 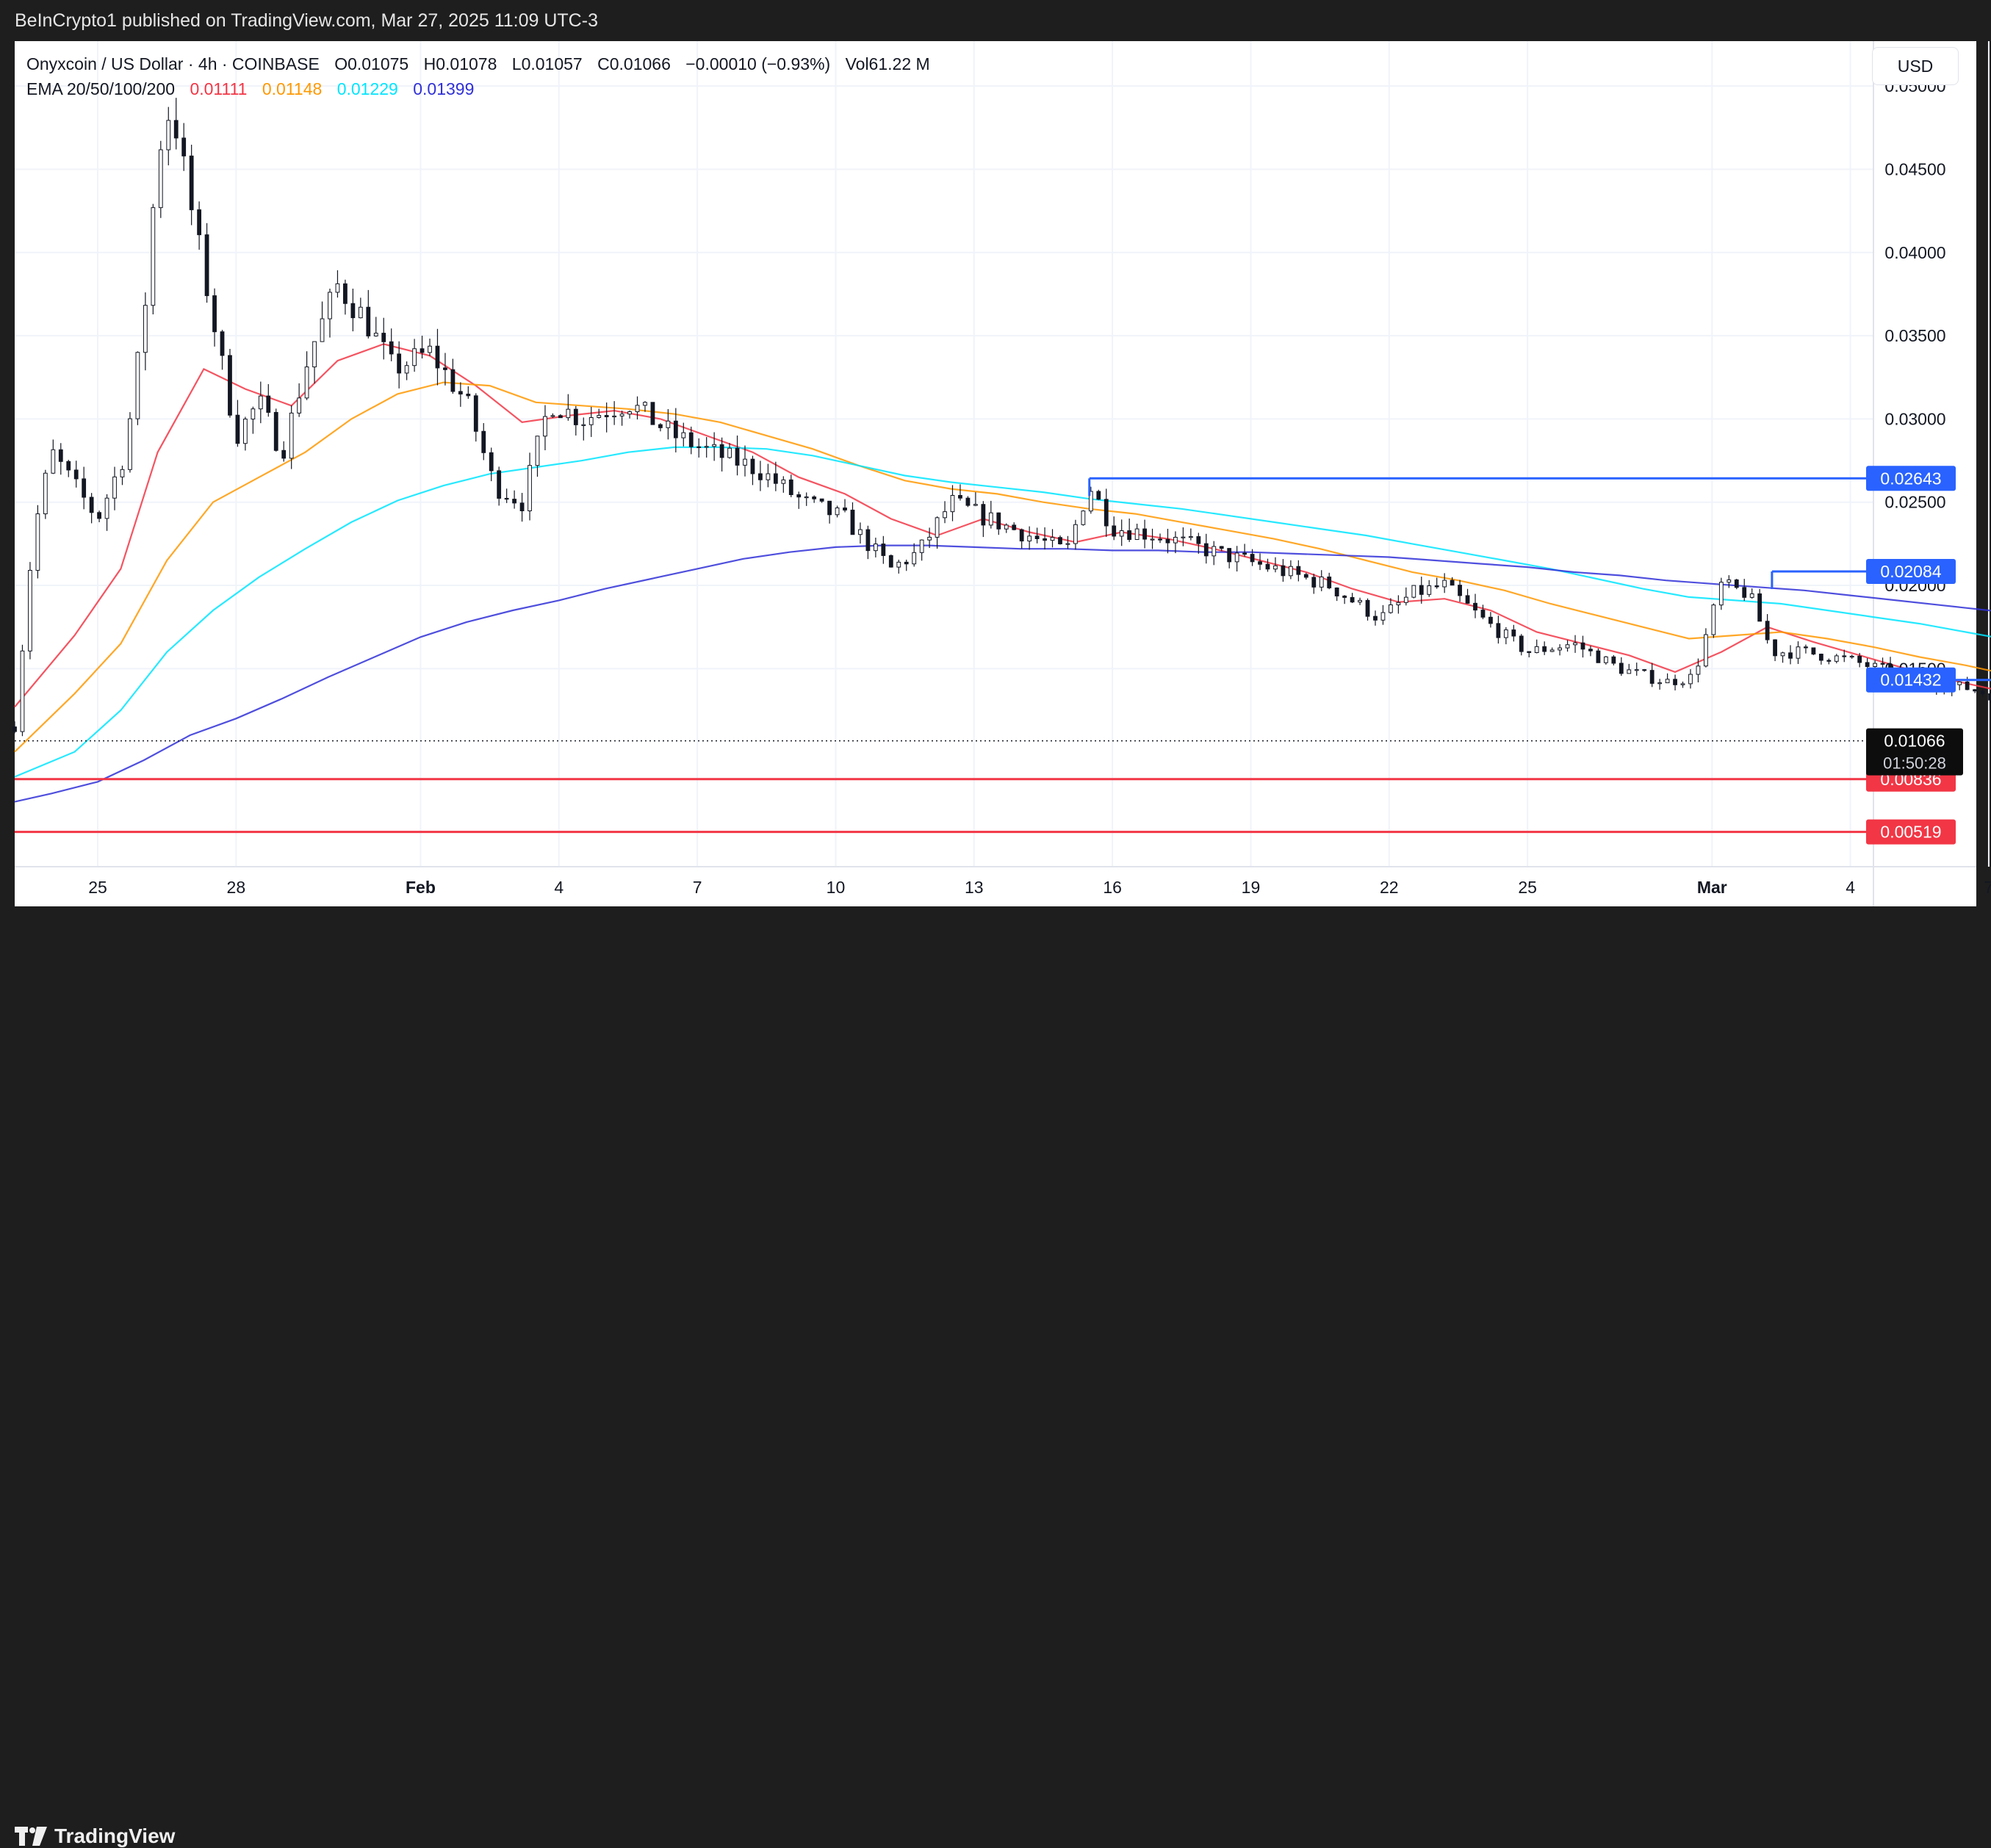 What do you see at coordinates (1915, 752) in the screenshot?
I see `last-price-tag-bg` at bounding box center [1915, 752].